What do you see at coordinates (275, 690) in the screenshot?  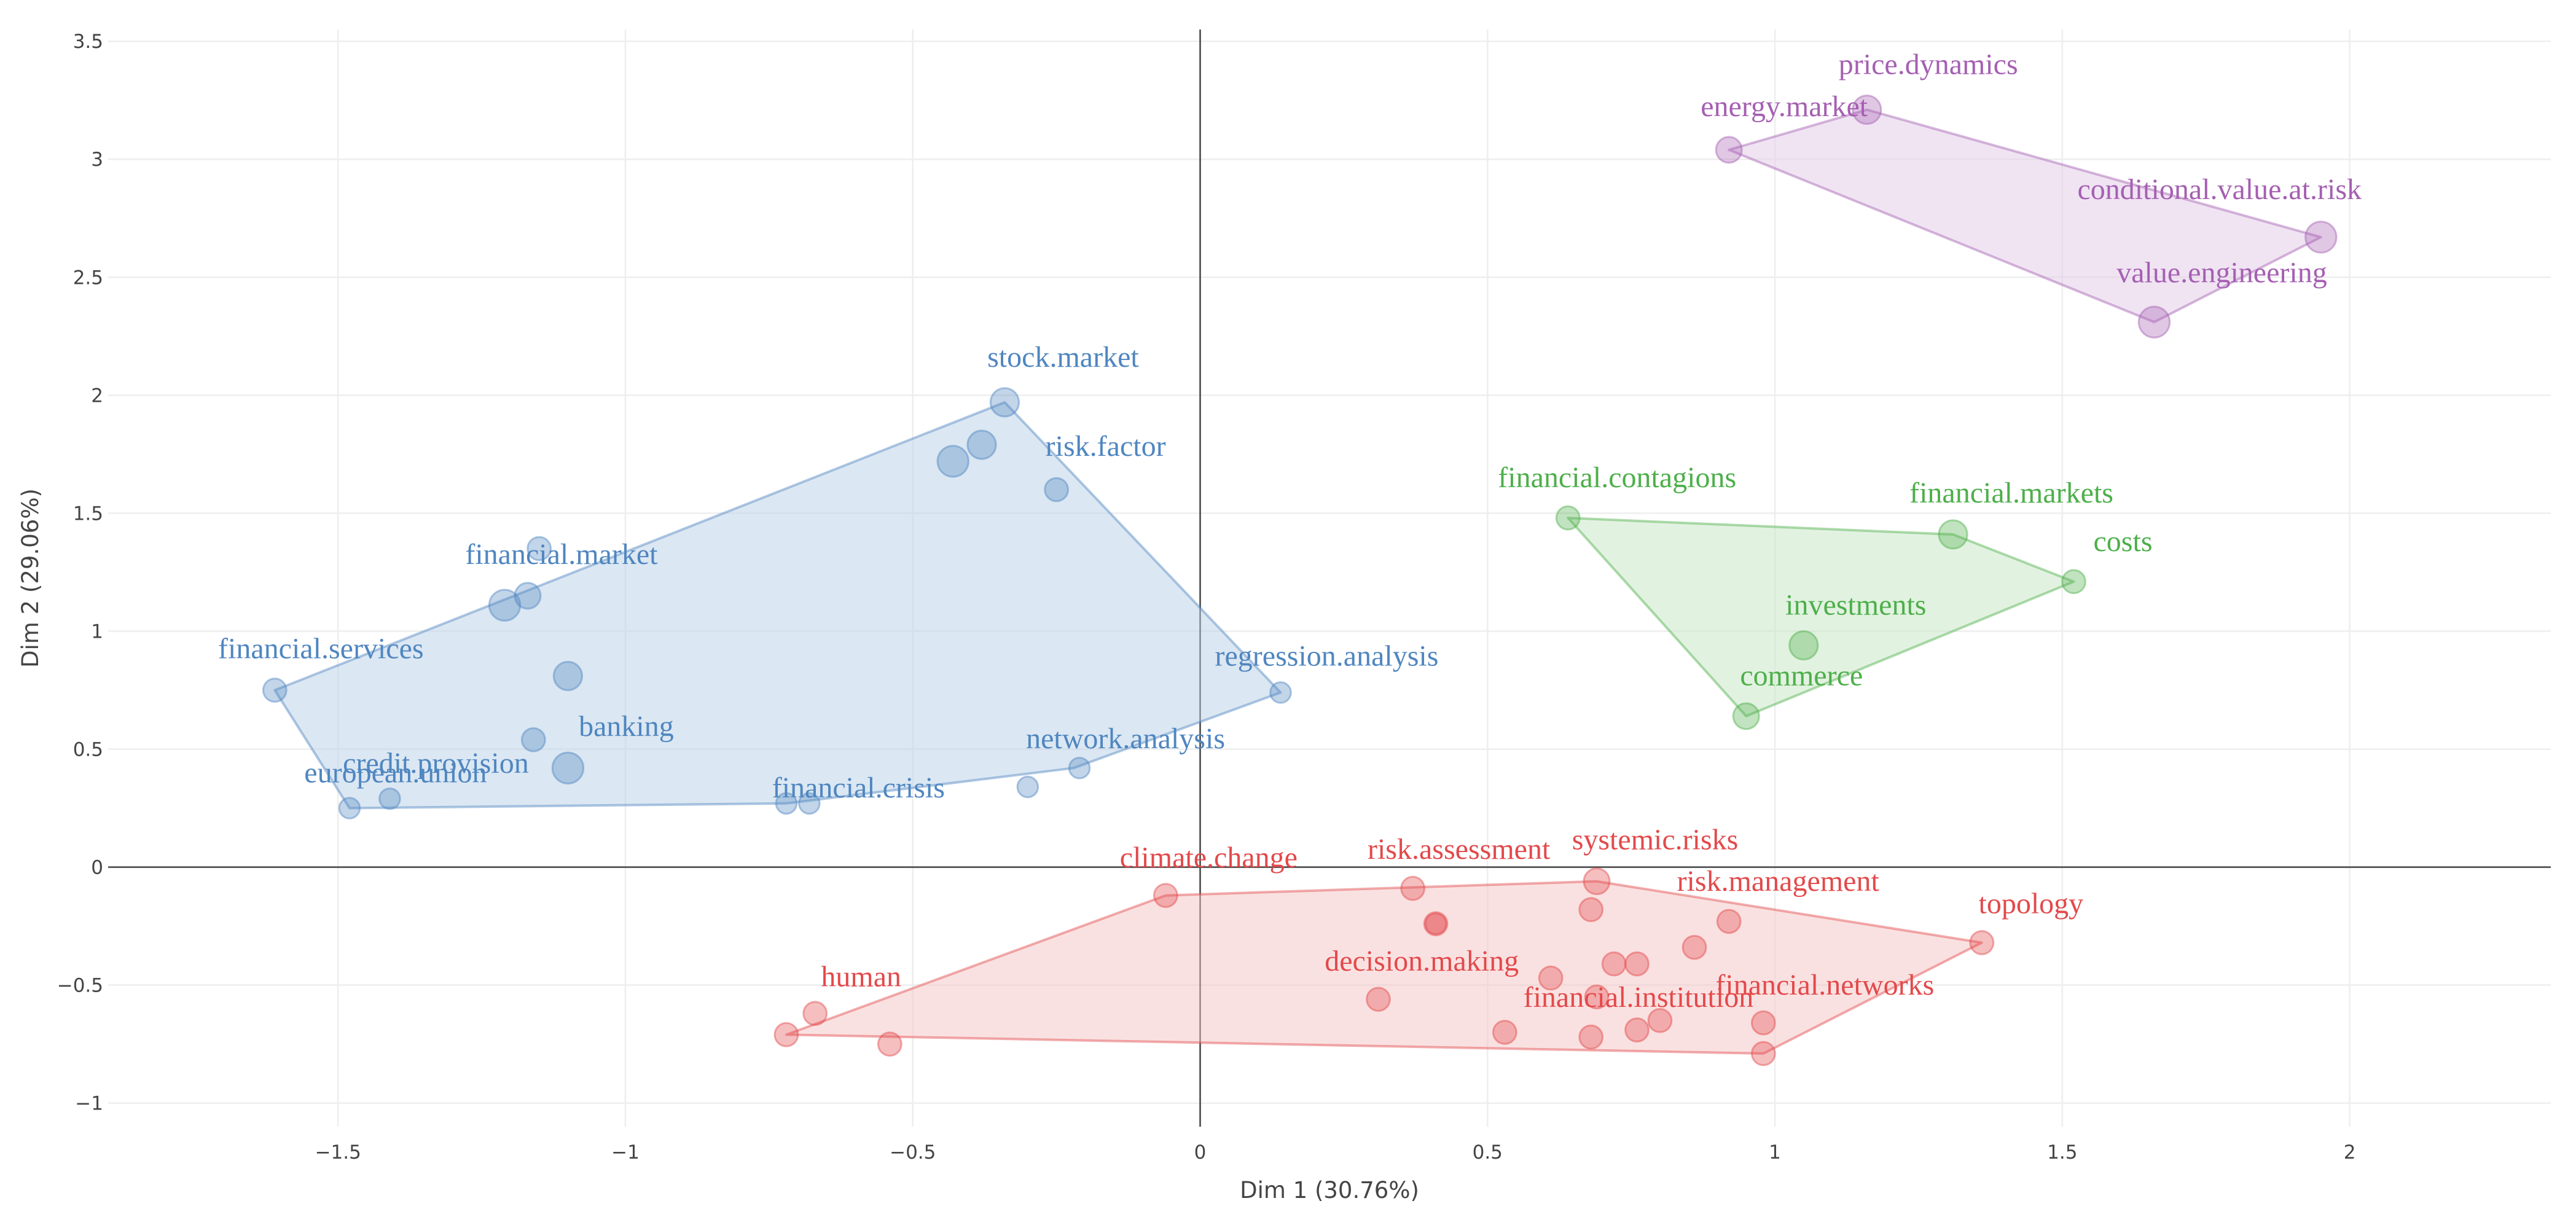 I see `financial-services-point` at bounding box center [275, 690].